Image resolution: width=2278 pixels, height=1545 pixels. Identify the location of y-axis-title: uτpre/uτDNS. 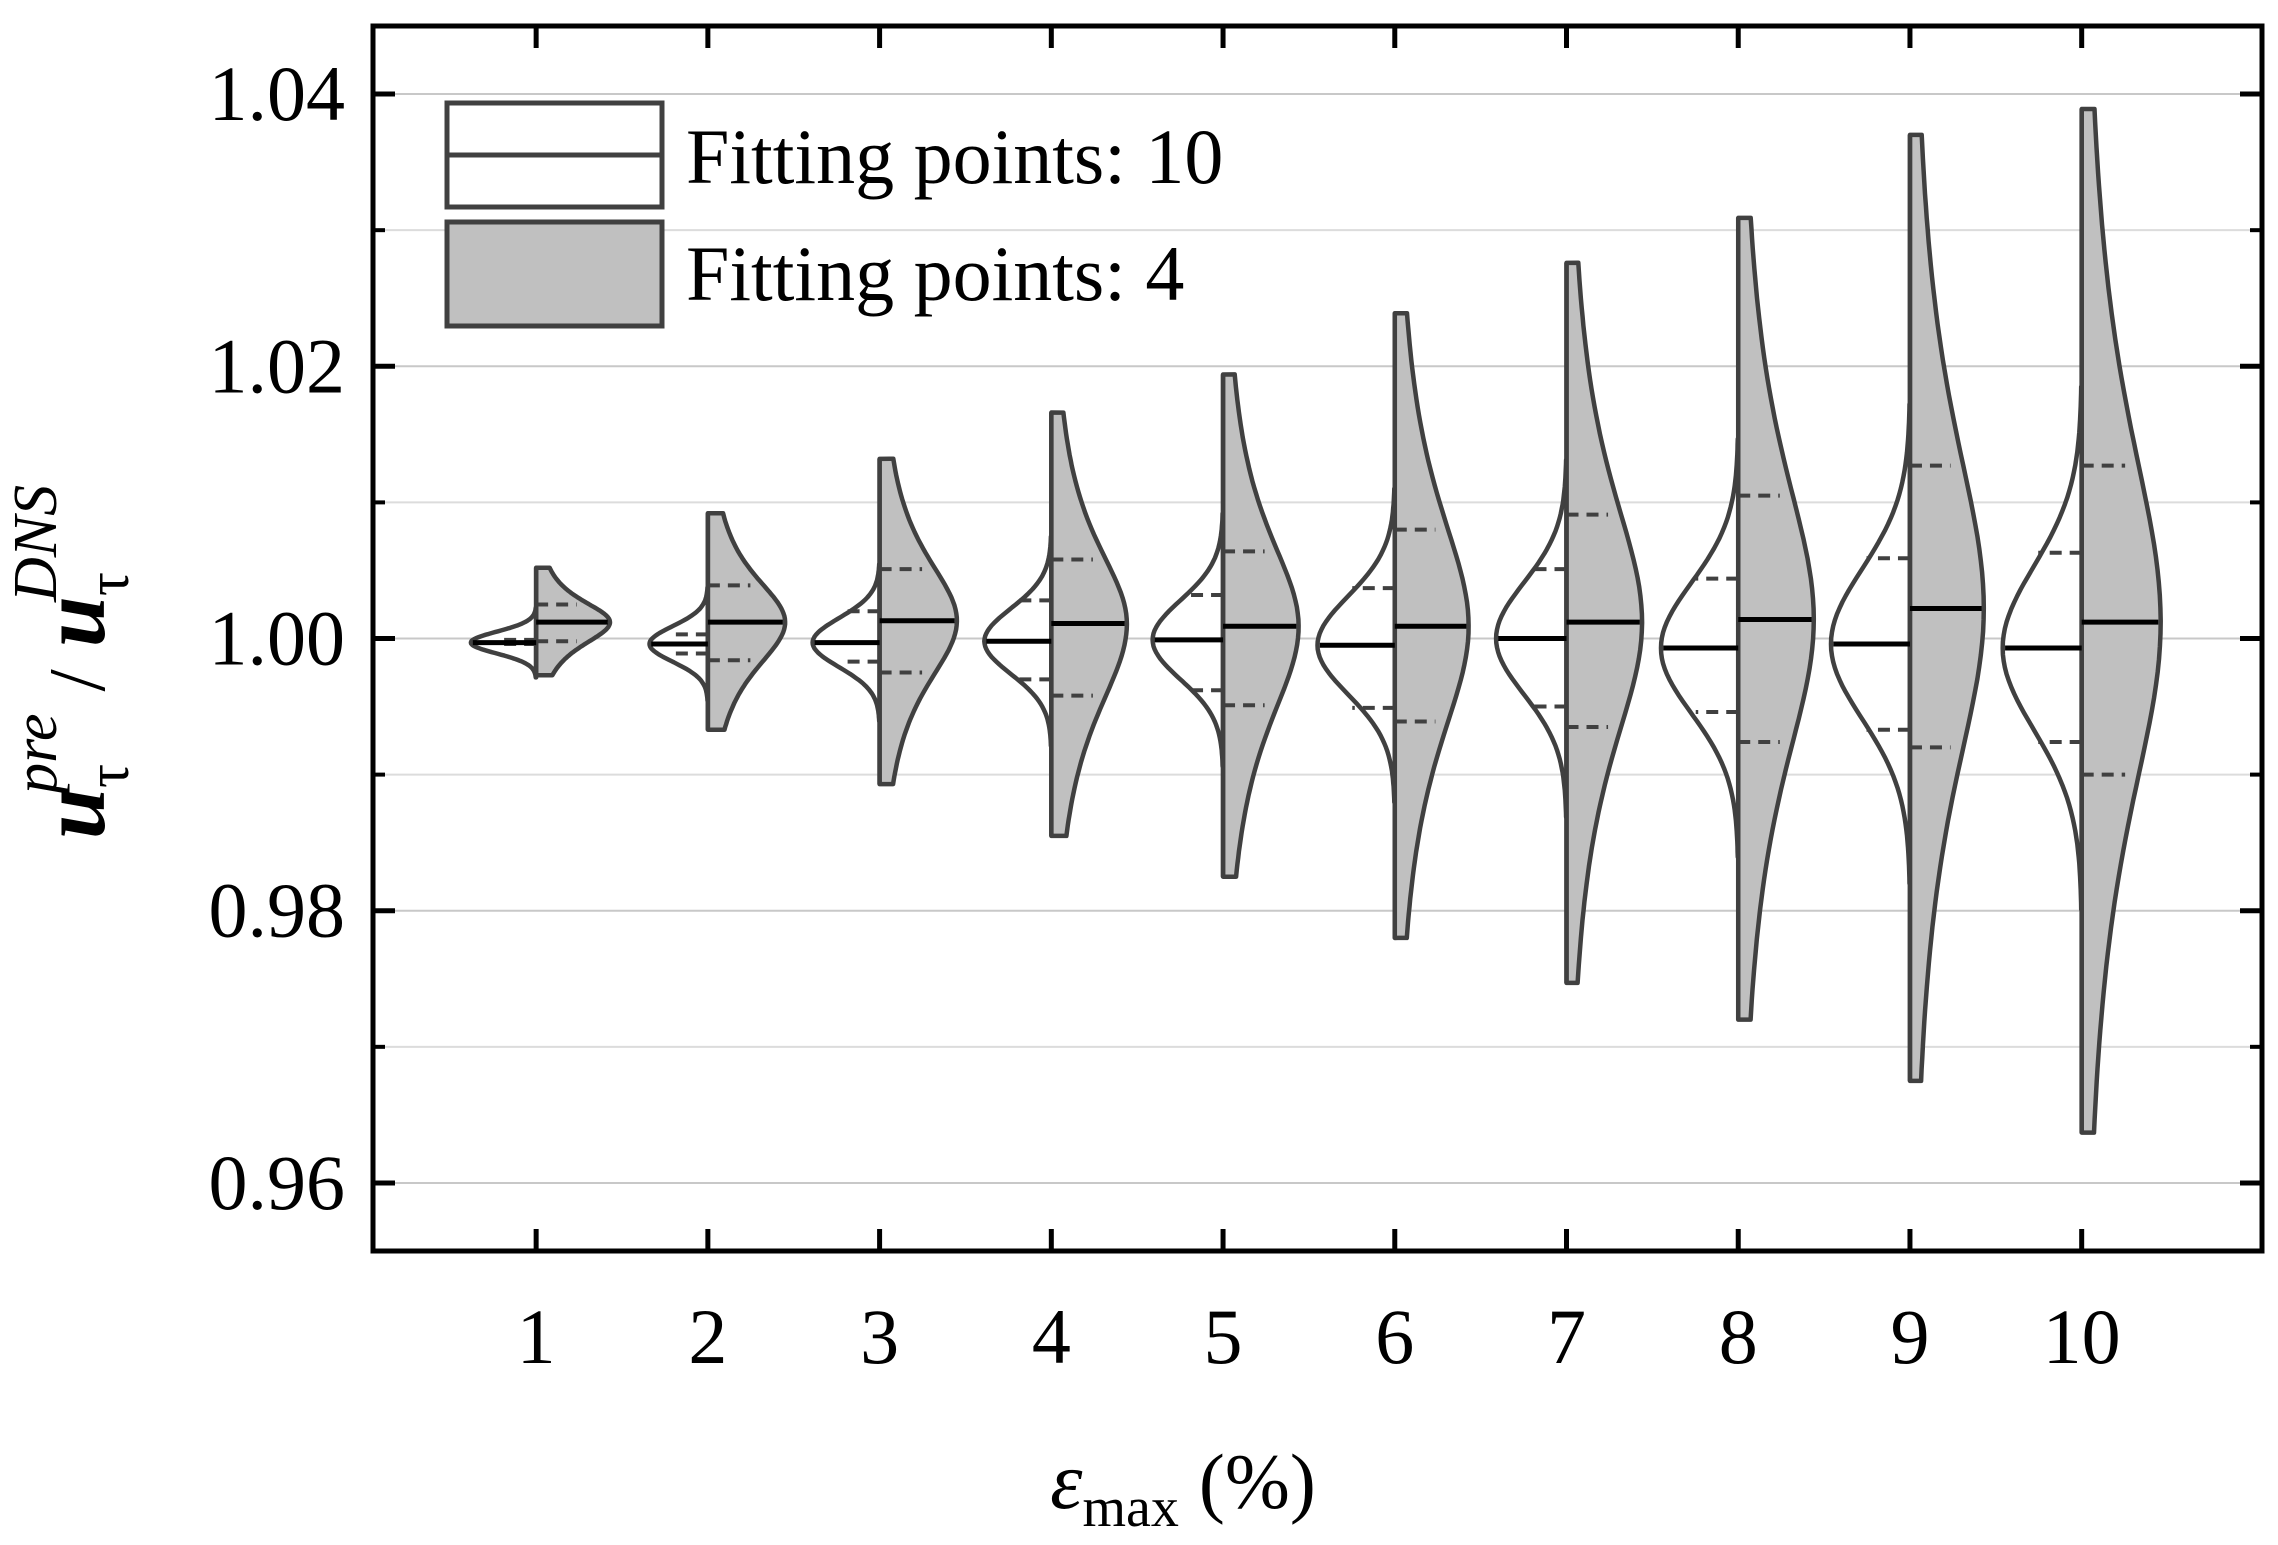
(71, 662).